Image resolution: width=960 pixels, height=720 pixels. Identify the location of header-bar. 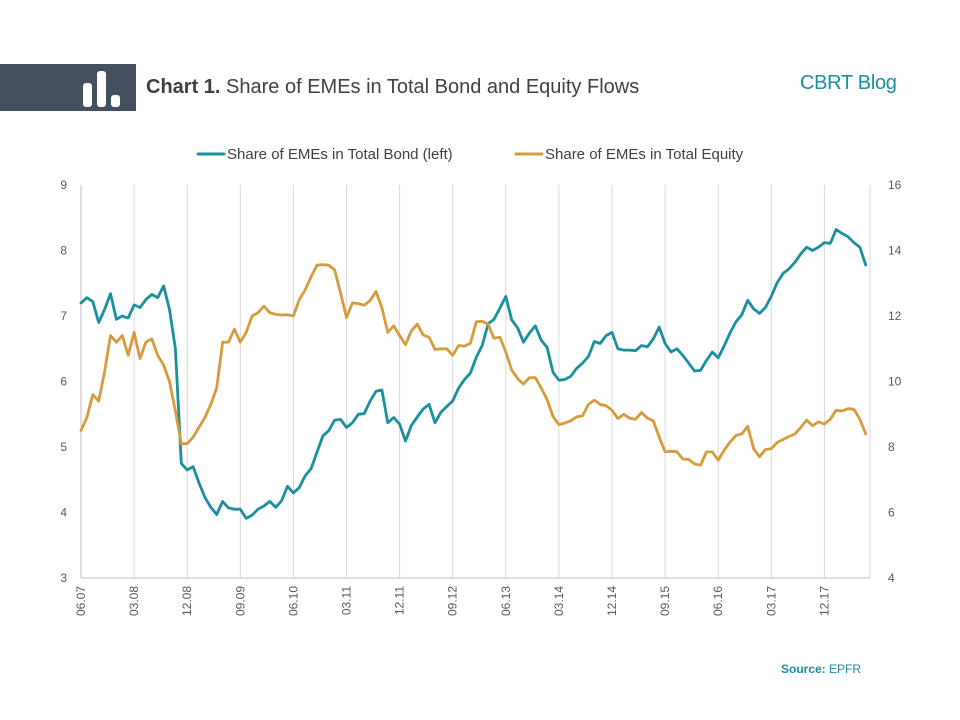
(68, 87).